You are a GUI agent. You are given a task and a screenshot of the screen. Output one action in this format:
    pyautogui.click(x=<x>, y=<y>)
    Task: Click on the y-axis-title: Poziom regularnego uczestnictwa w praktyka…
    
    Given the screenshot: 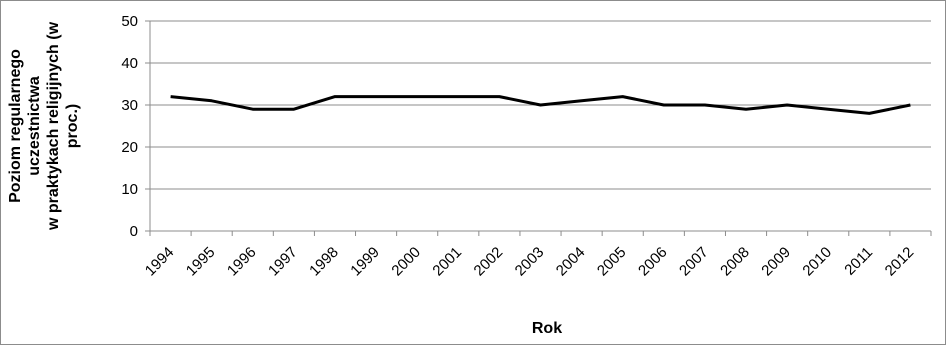 What is the action you would take?
    pyautogui.click(x=44, y=126)
    